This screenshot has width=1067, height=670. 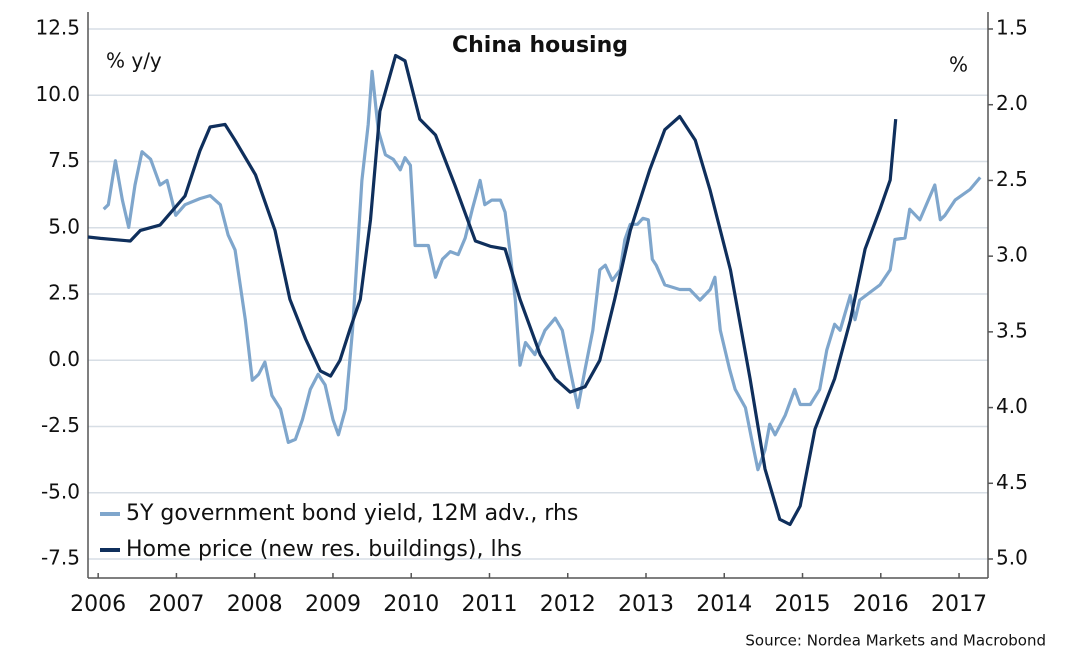 What do you see at coordinates (646, 604) in the screenshot?
I see `x-tick-label: 2013` at bounding box center [646, 604].